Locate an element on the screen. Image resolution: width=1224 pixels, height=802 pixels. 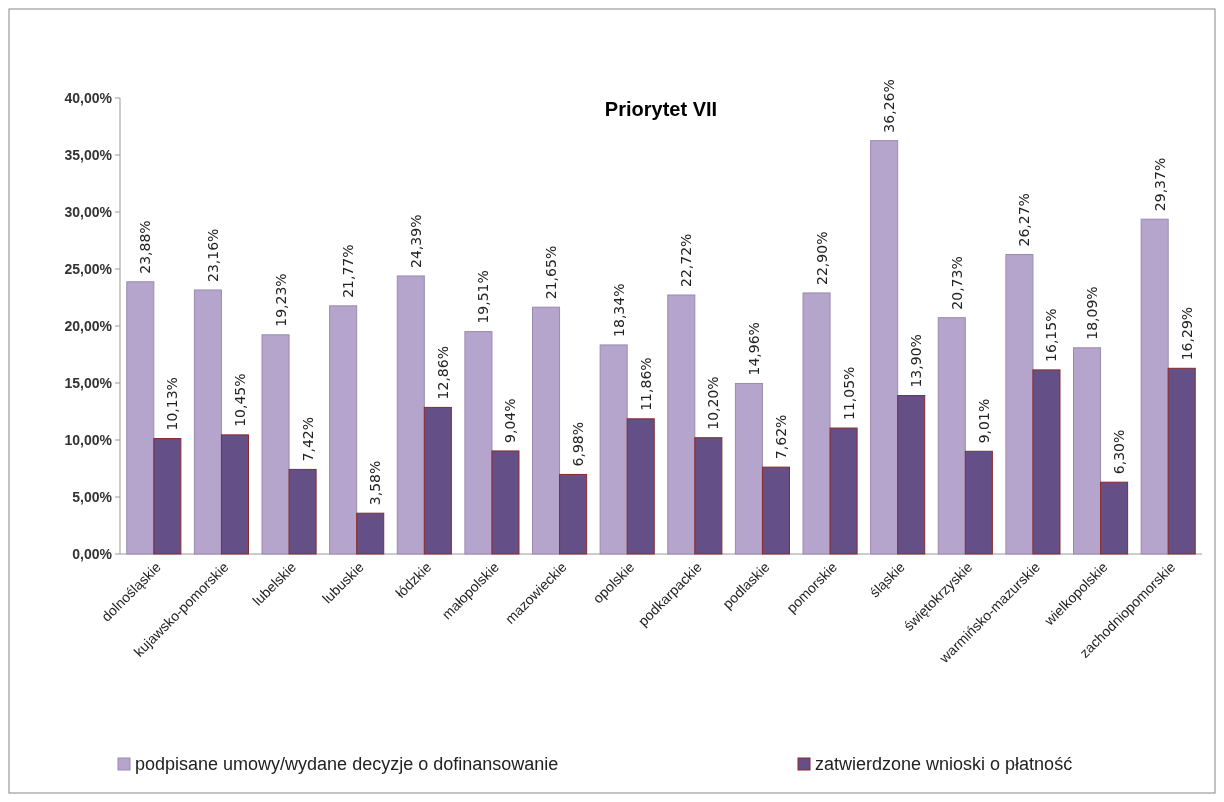
chart-title: Priorytet VII is located at coordinates (661, 109).